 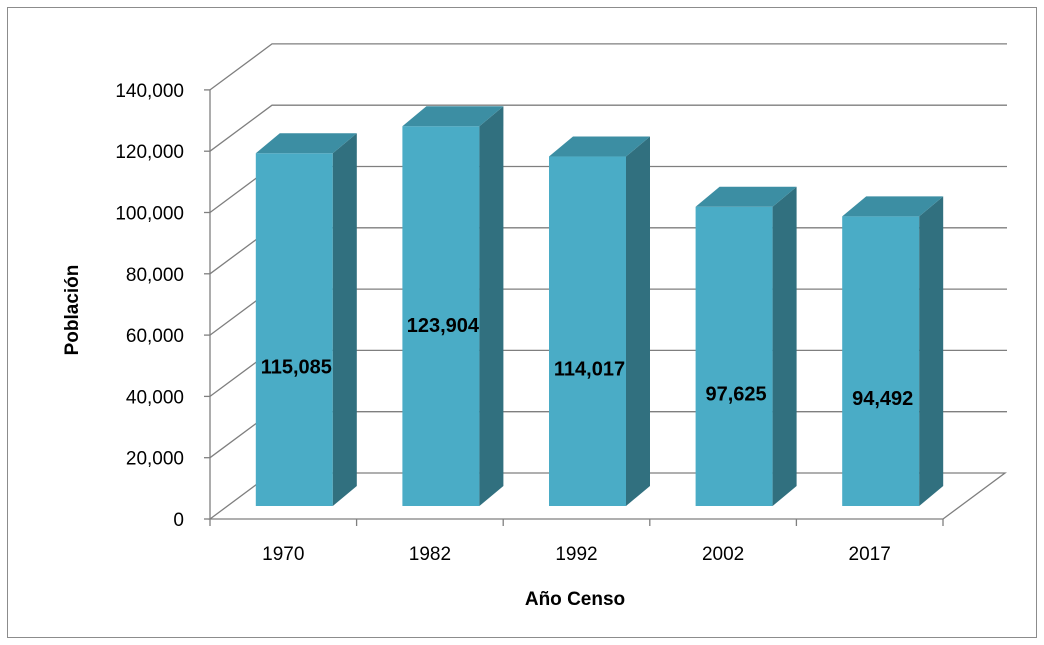 I want to click on x-tick-label: 2002, so click(x=723, y=554).